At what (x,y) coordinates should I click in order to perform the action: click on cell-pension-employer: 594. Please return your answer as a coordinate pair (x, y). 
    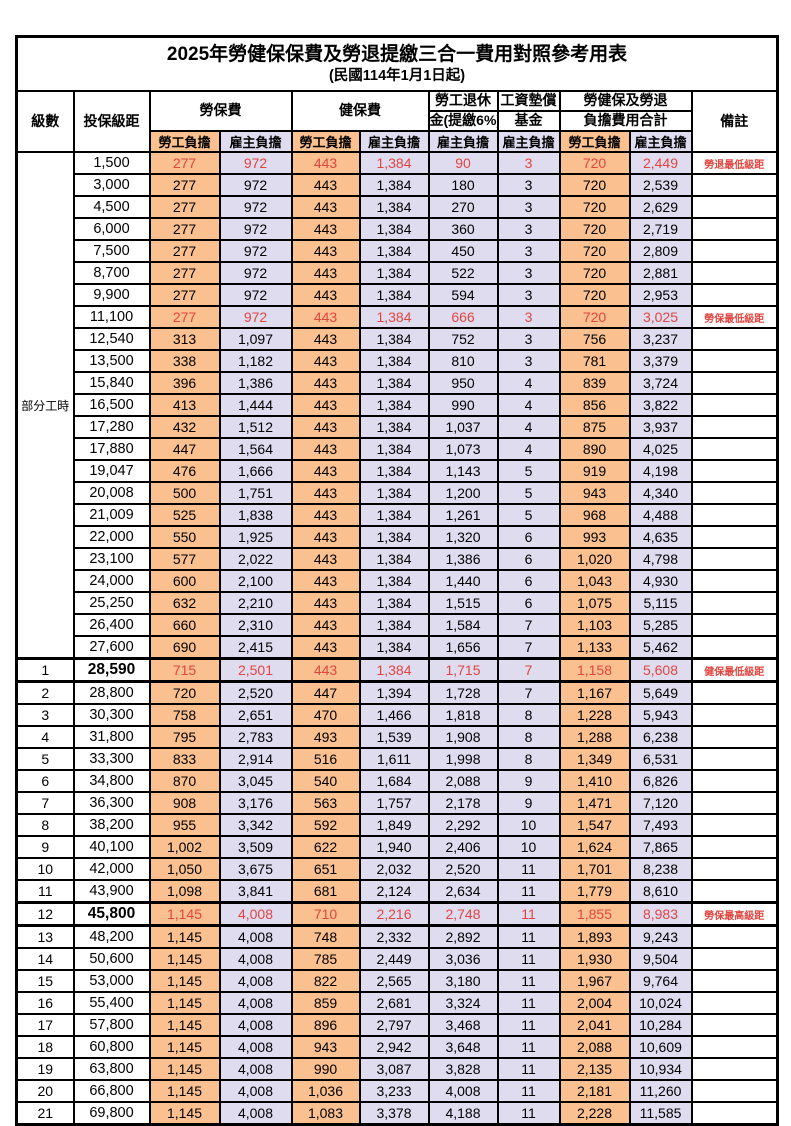
    Looking at the image, I should click on (463, 295).